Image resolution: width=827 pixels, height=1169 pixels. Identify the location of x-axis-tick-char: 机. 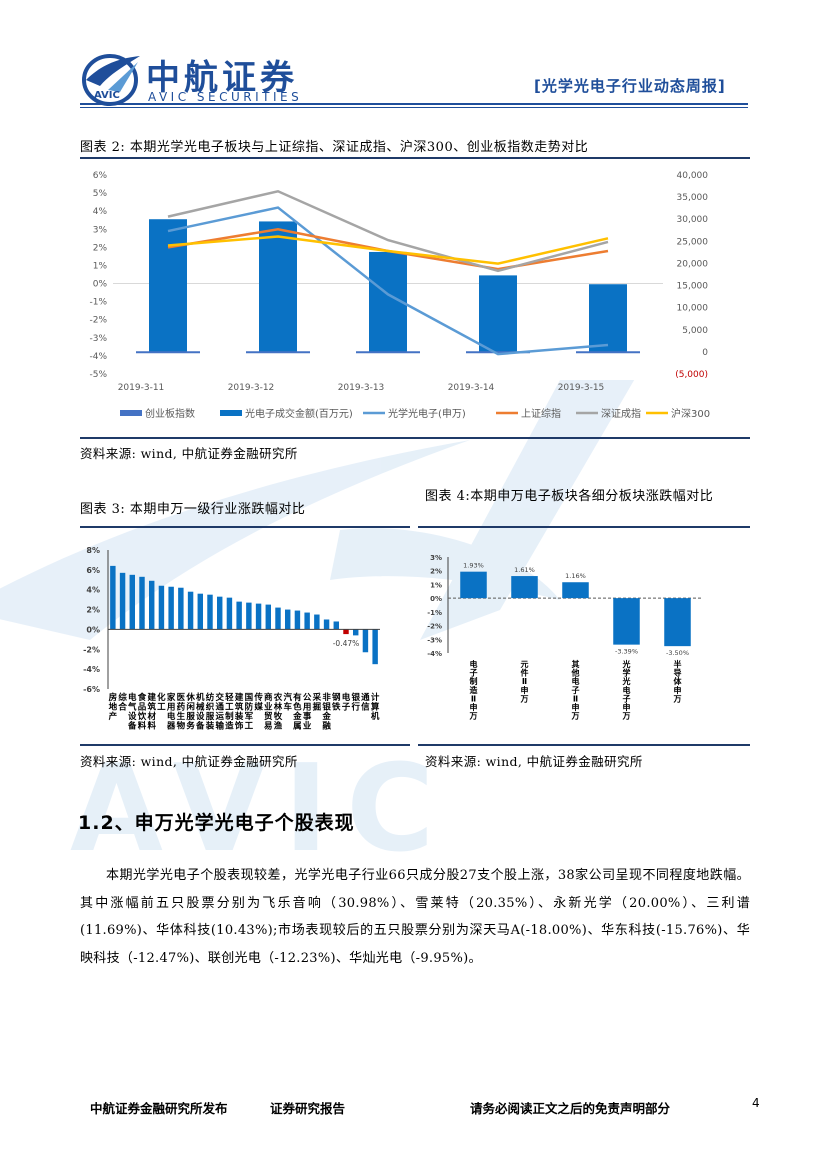
(200, 697).